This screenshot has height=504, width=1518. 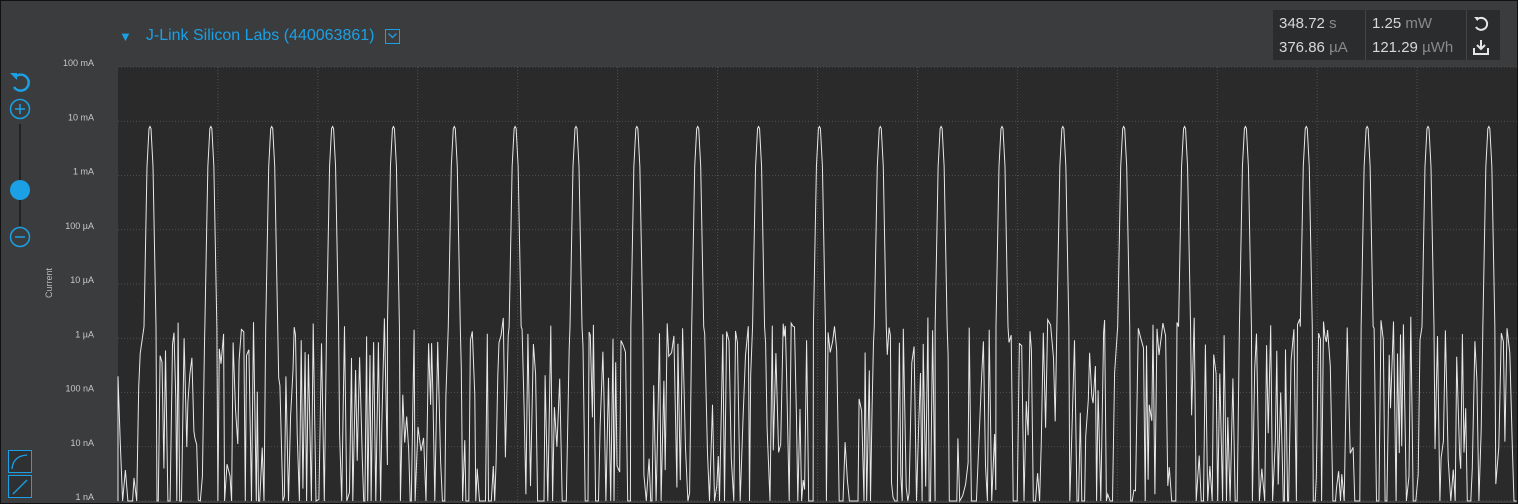 What do you see at coordinates (79, 226) in the screenshot?
I see `y-tick-label: 100 µA` at bounding box center [79, 226].